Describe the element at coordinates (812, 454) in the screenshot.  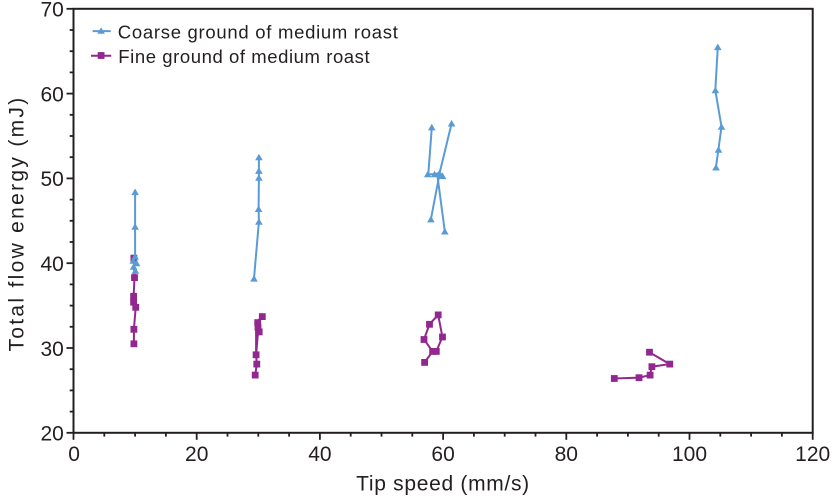
I see `svg-text: 120` at that location.